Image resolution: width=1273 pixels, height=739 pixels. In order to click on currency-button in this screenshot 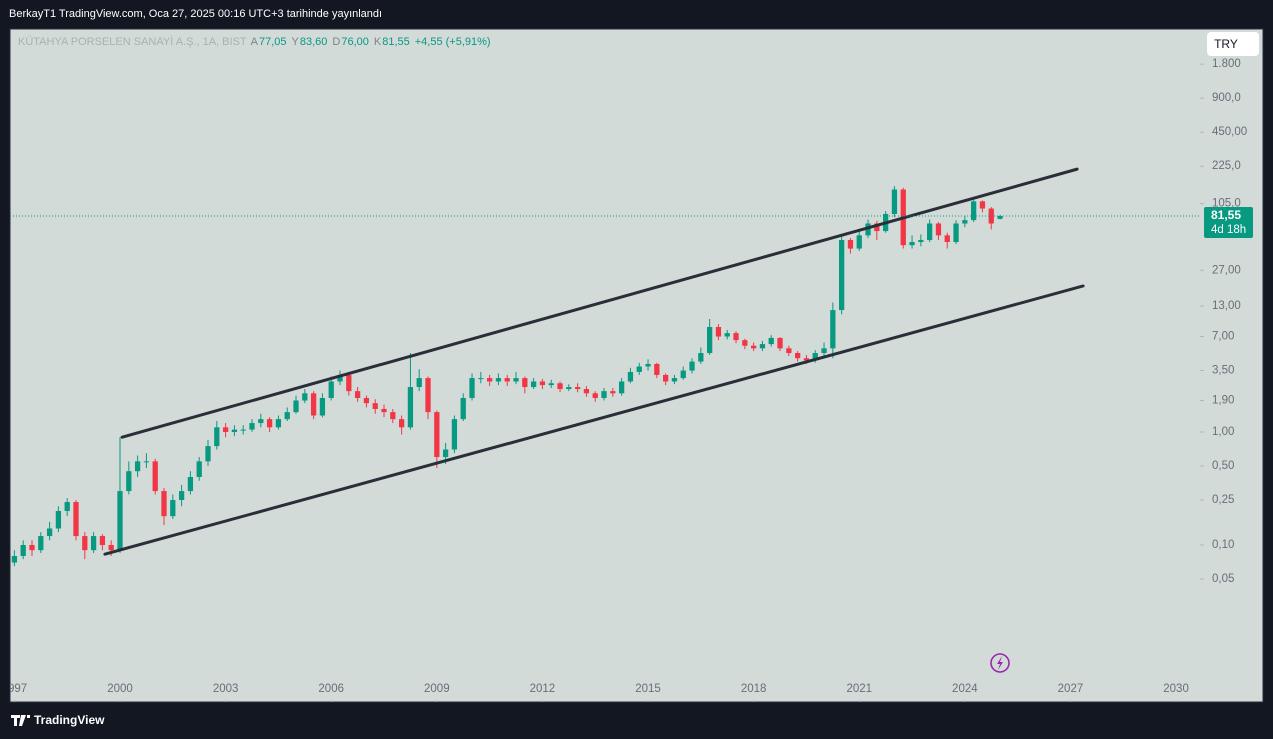, I will do `click(1233, 44)`.